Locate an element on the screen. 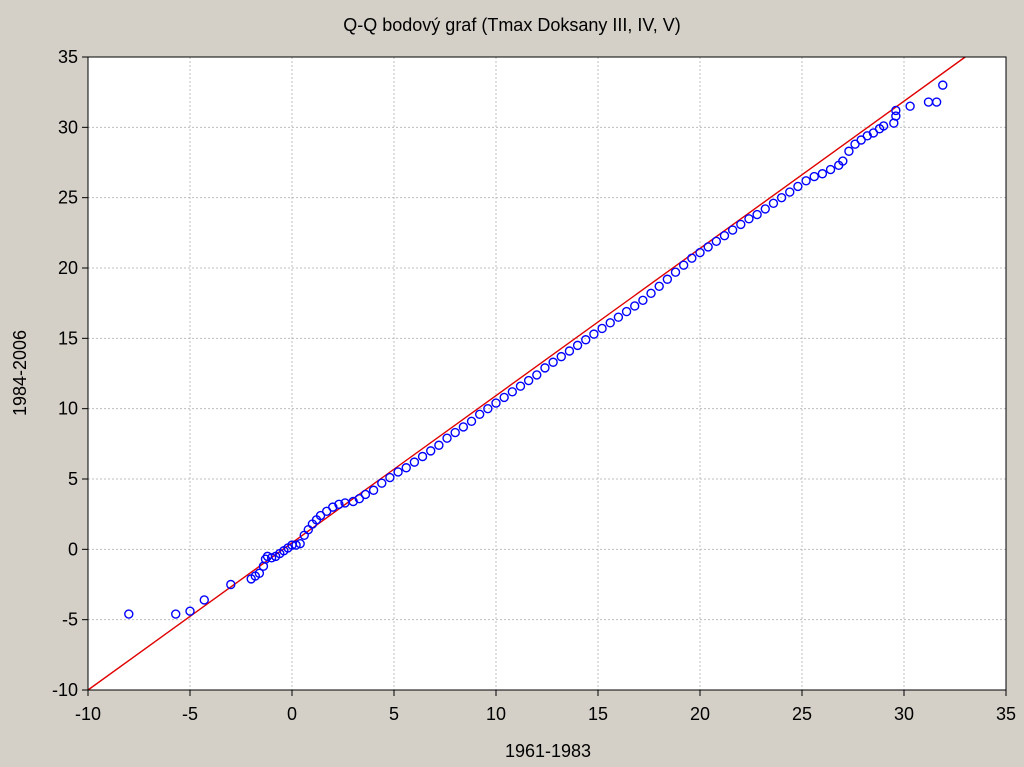 The image size is (1024, 767). y-tick-label: 35 is located at coordinates (68, 57).